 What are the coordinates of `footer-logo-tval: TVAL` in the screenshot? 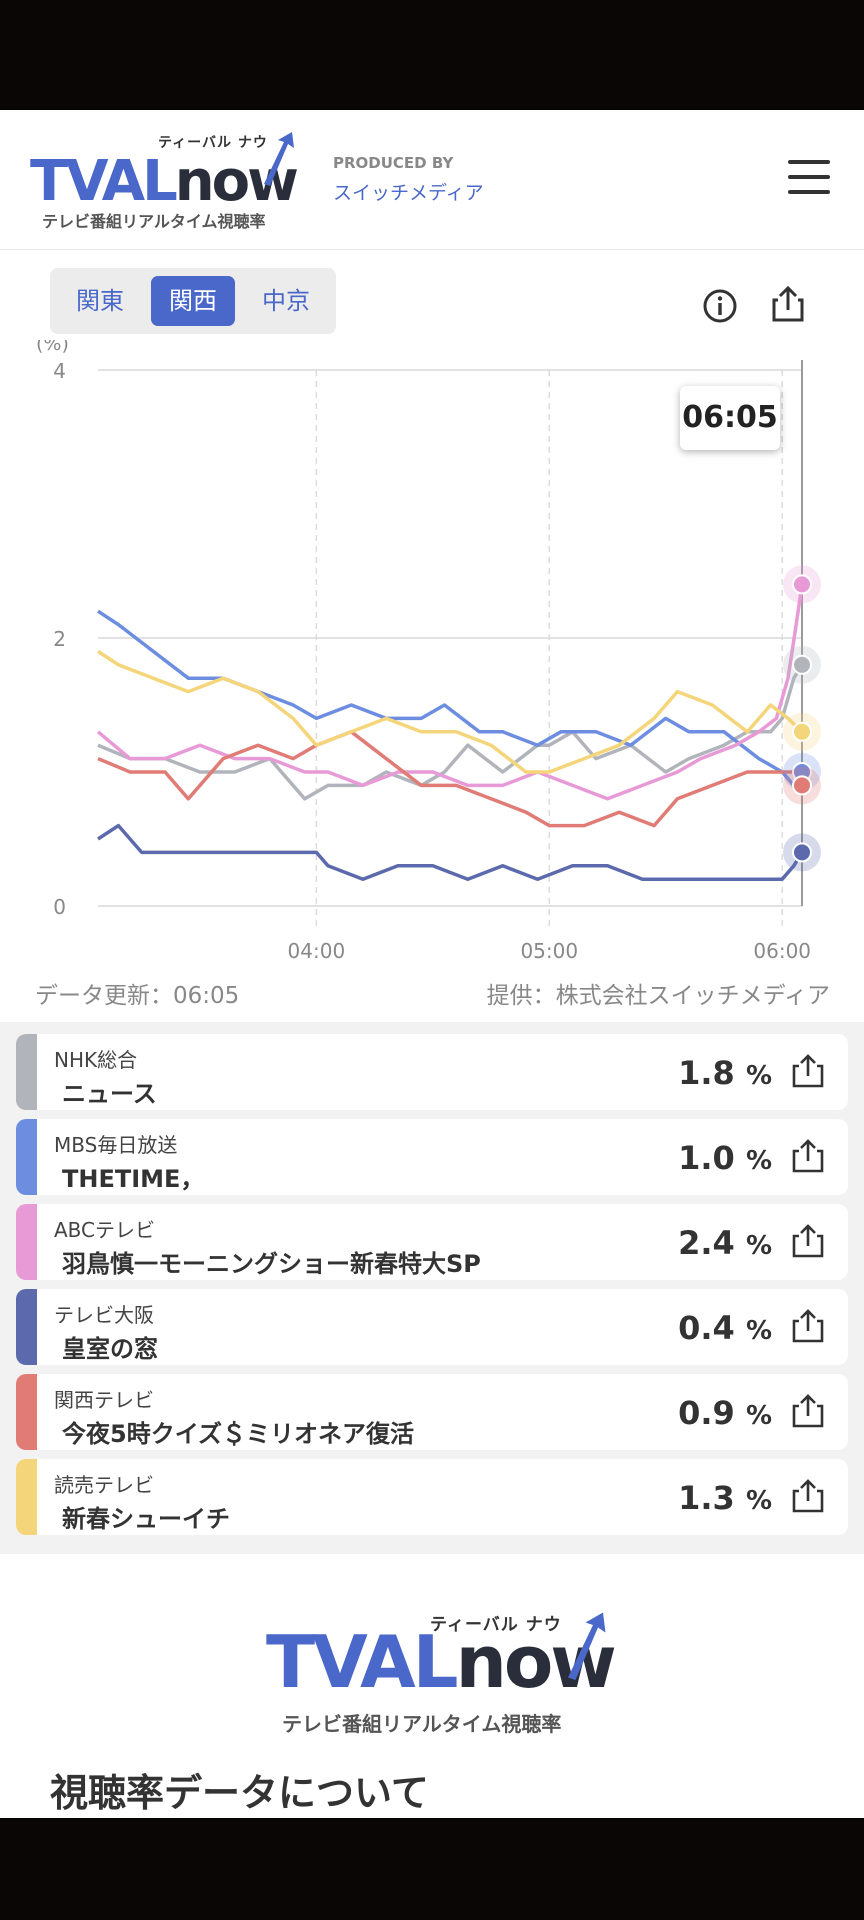 It's located at (362, 1662).